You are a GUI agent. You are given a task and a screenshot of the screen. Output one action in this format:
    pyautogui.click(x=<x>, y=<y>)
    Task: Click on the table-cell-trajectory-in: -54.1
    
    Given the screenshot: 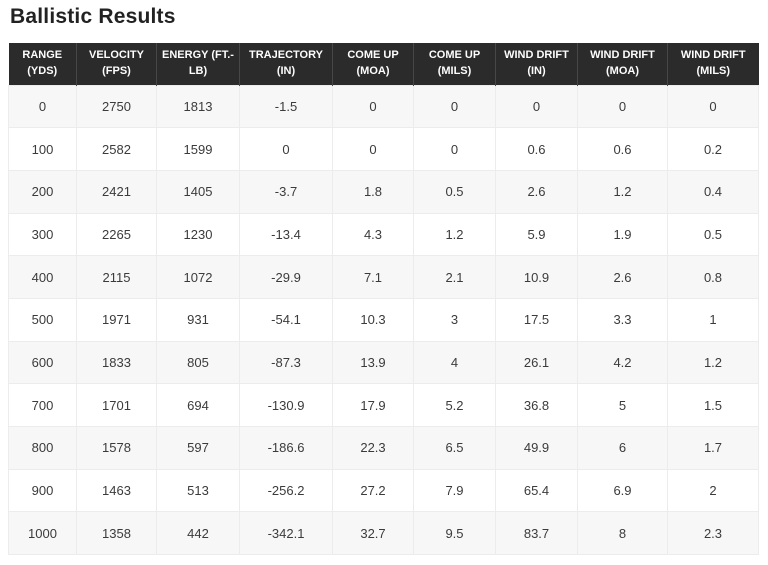 What is the action you would take?
    pyautogui.click(x=286, y=319)
    